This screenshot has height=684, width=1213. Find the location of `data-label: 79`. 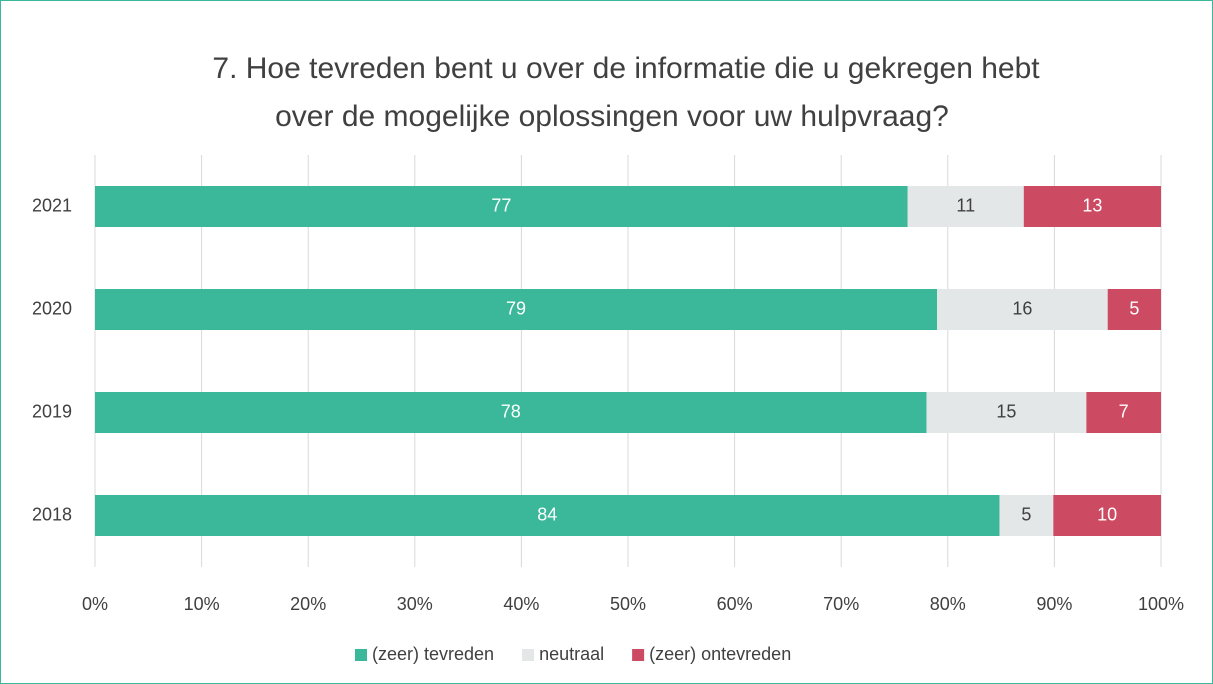

data-label: 79 is located at coordinates (516, 308).